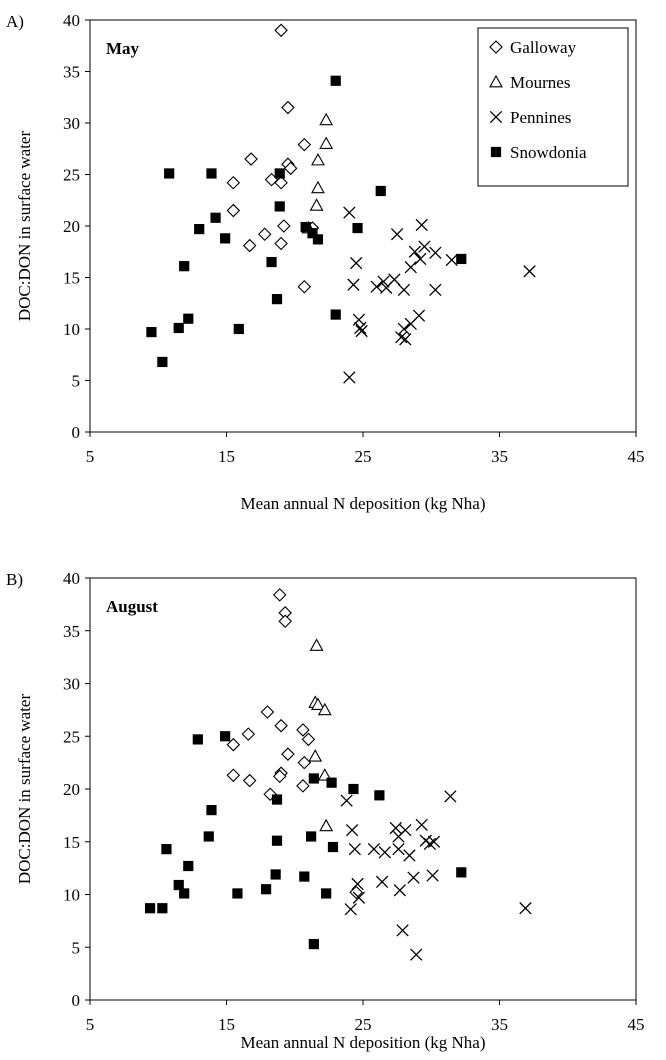  Describe the element at coordinates (71, 842) in the screenshot. I see `y-tick-label: 15` at that location.